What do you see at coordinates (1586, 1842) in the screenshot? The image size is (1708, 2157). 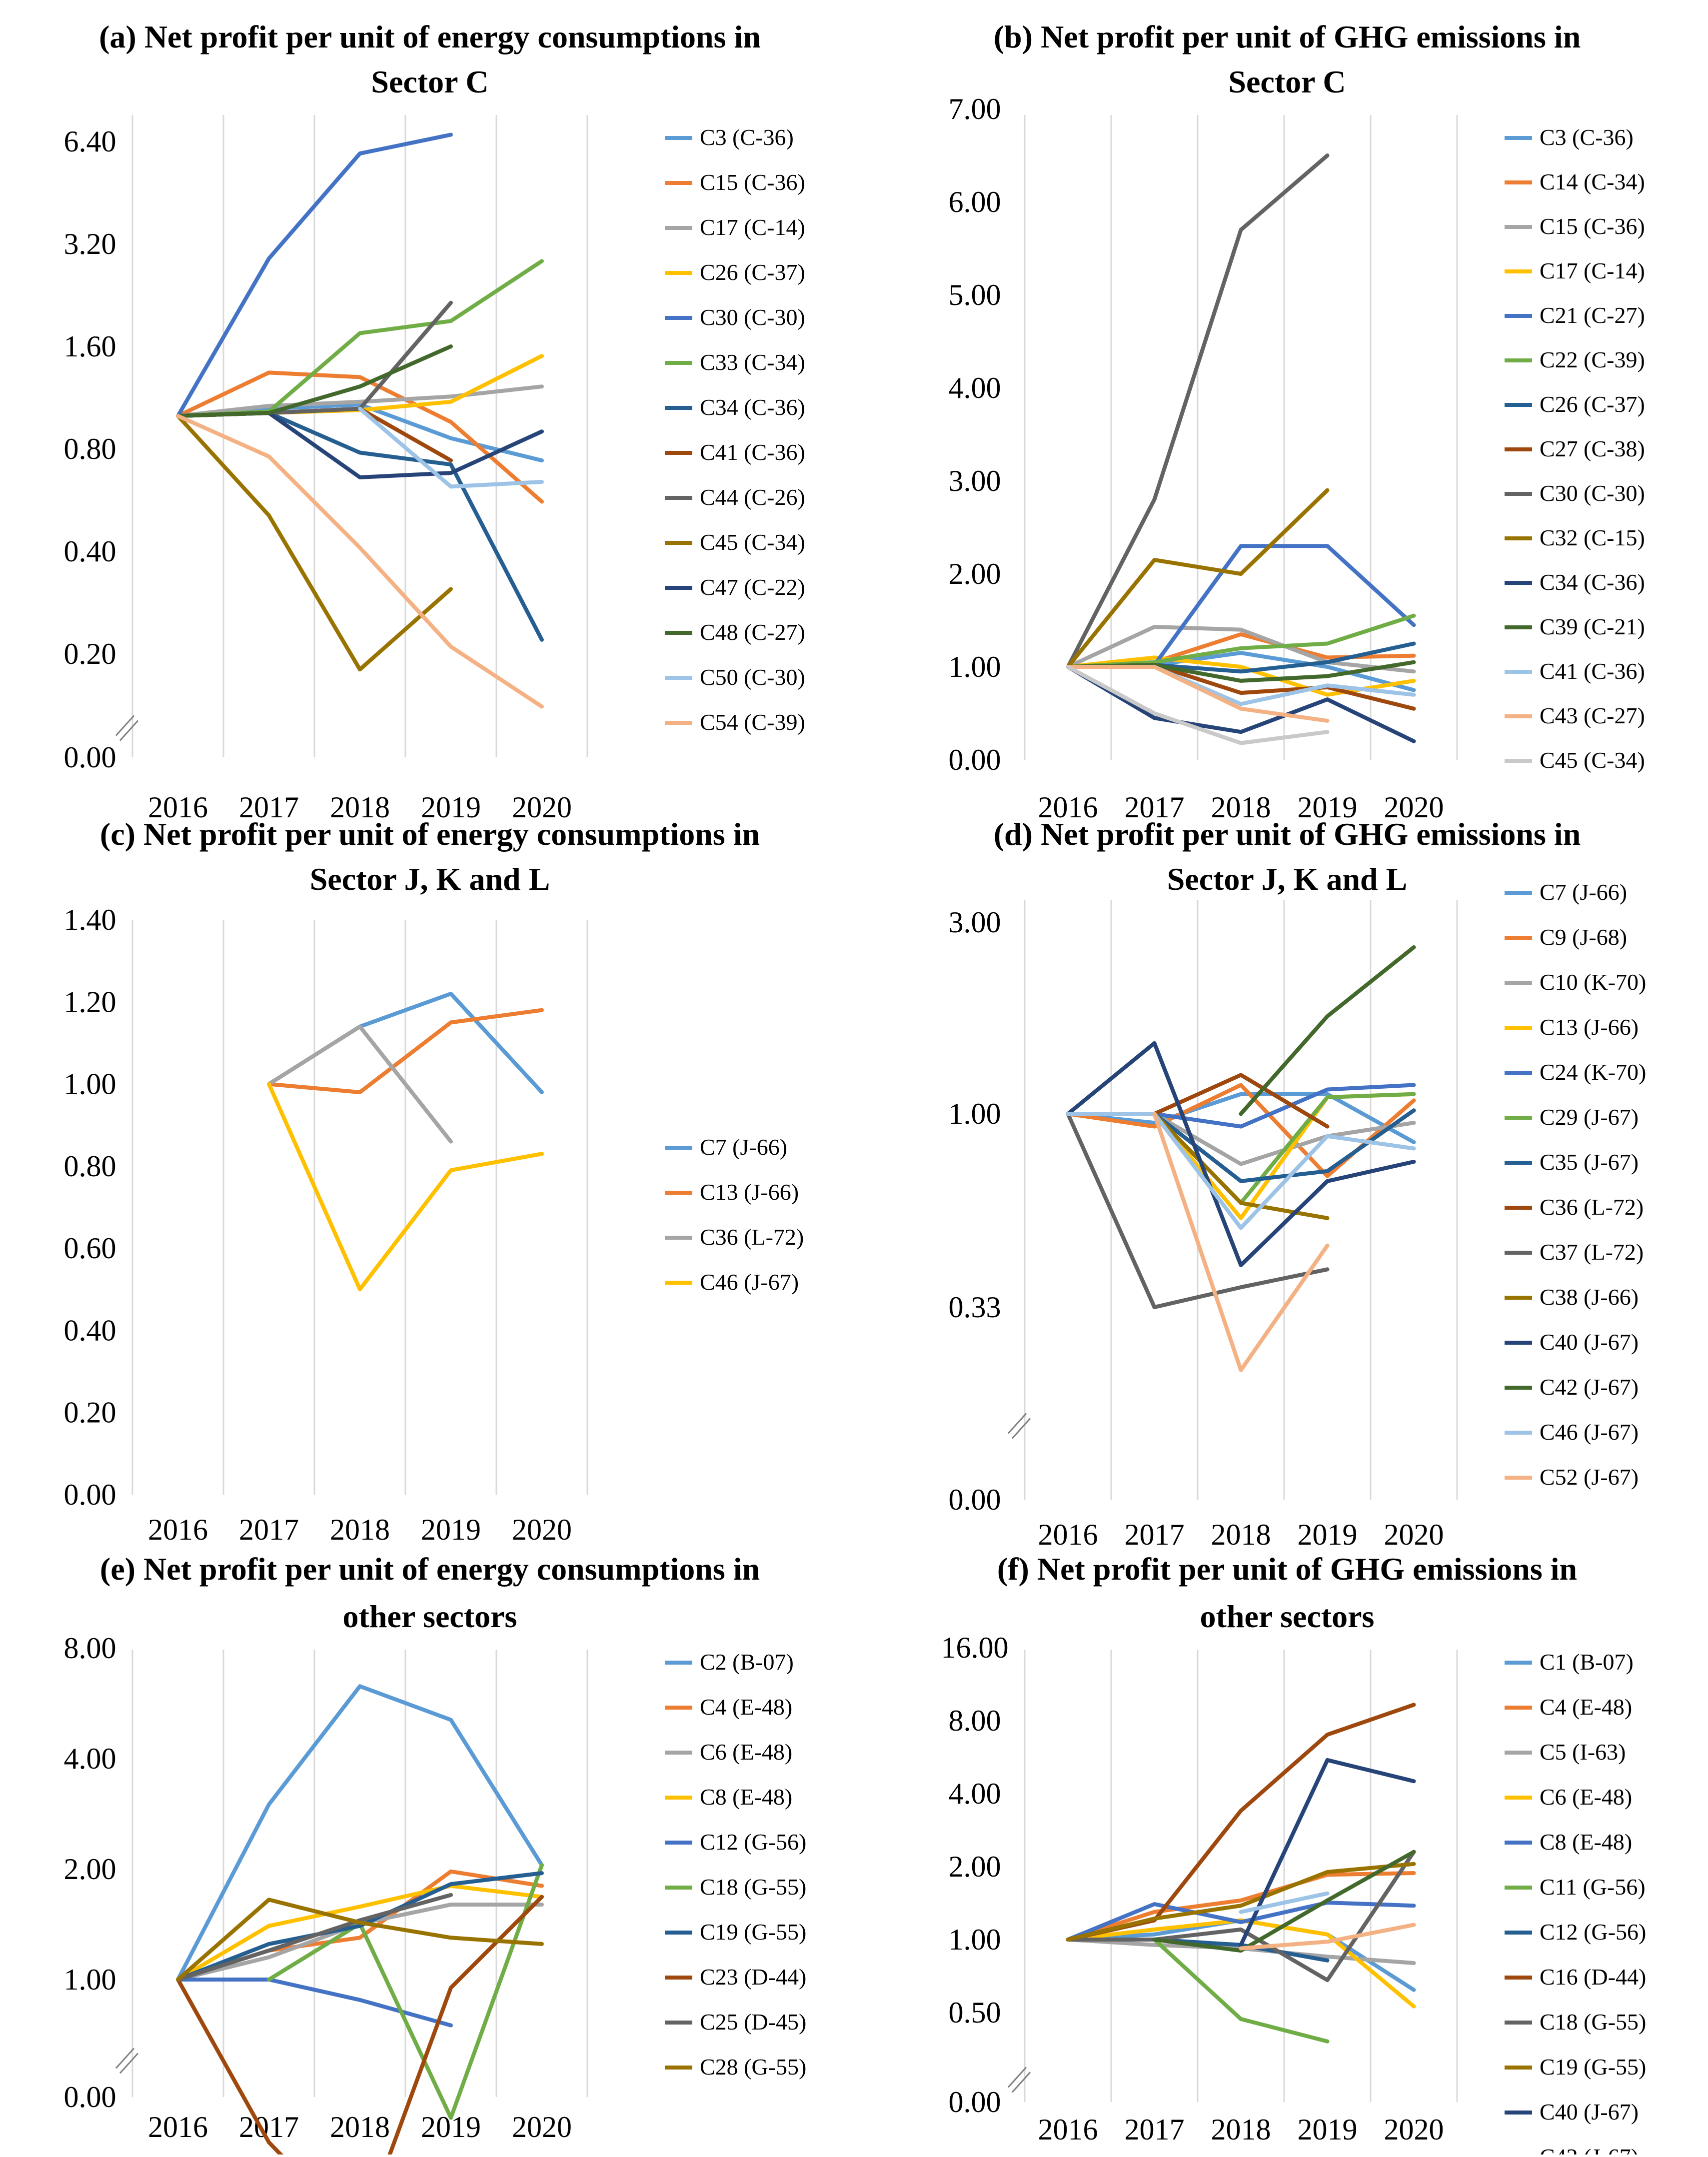 I see `panel-f-legend-label: C8 (E-48)` at bounding box center [1586, 1842].